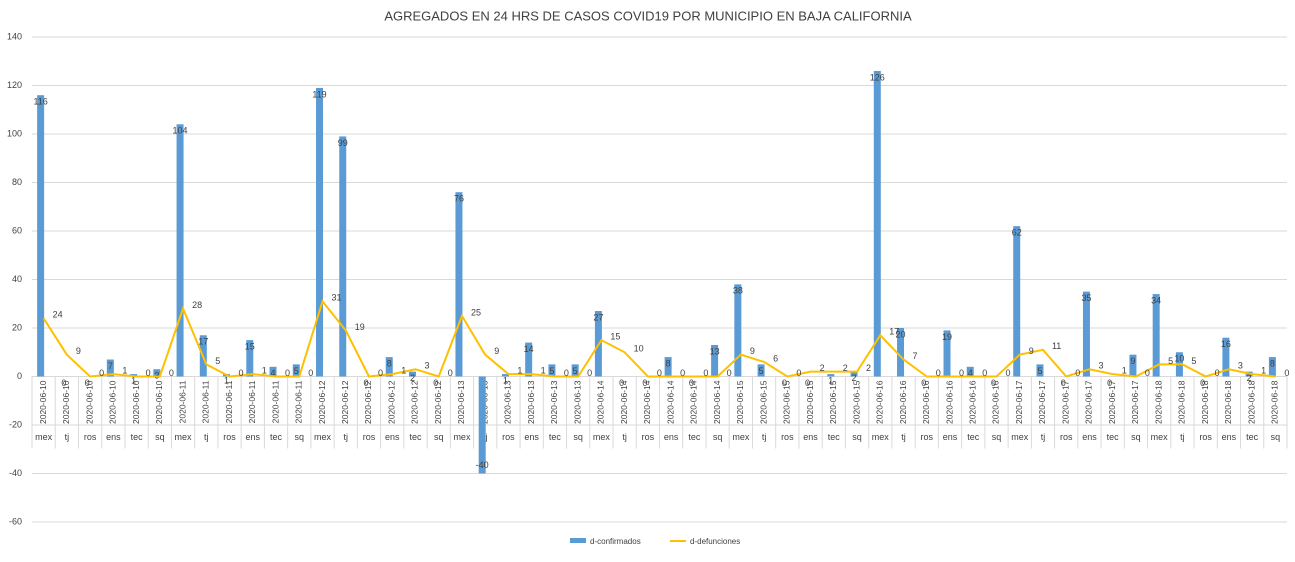 This screenshot has width=1295, height=562. Describe the element at coordinates (15, 521) in the screenshot. I see `y-tick-label: -60` at that location.